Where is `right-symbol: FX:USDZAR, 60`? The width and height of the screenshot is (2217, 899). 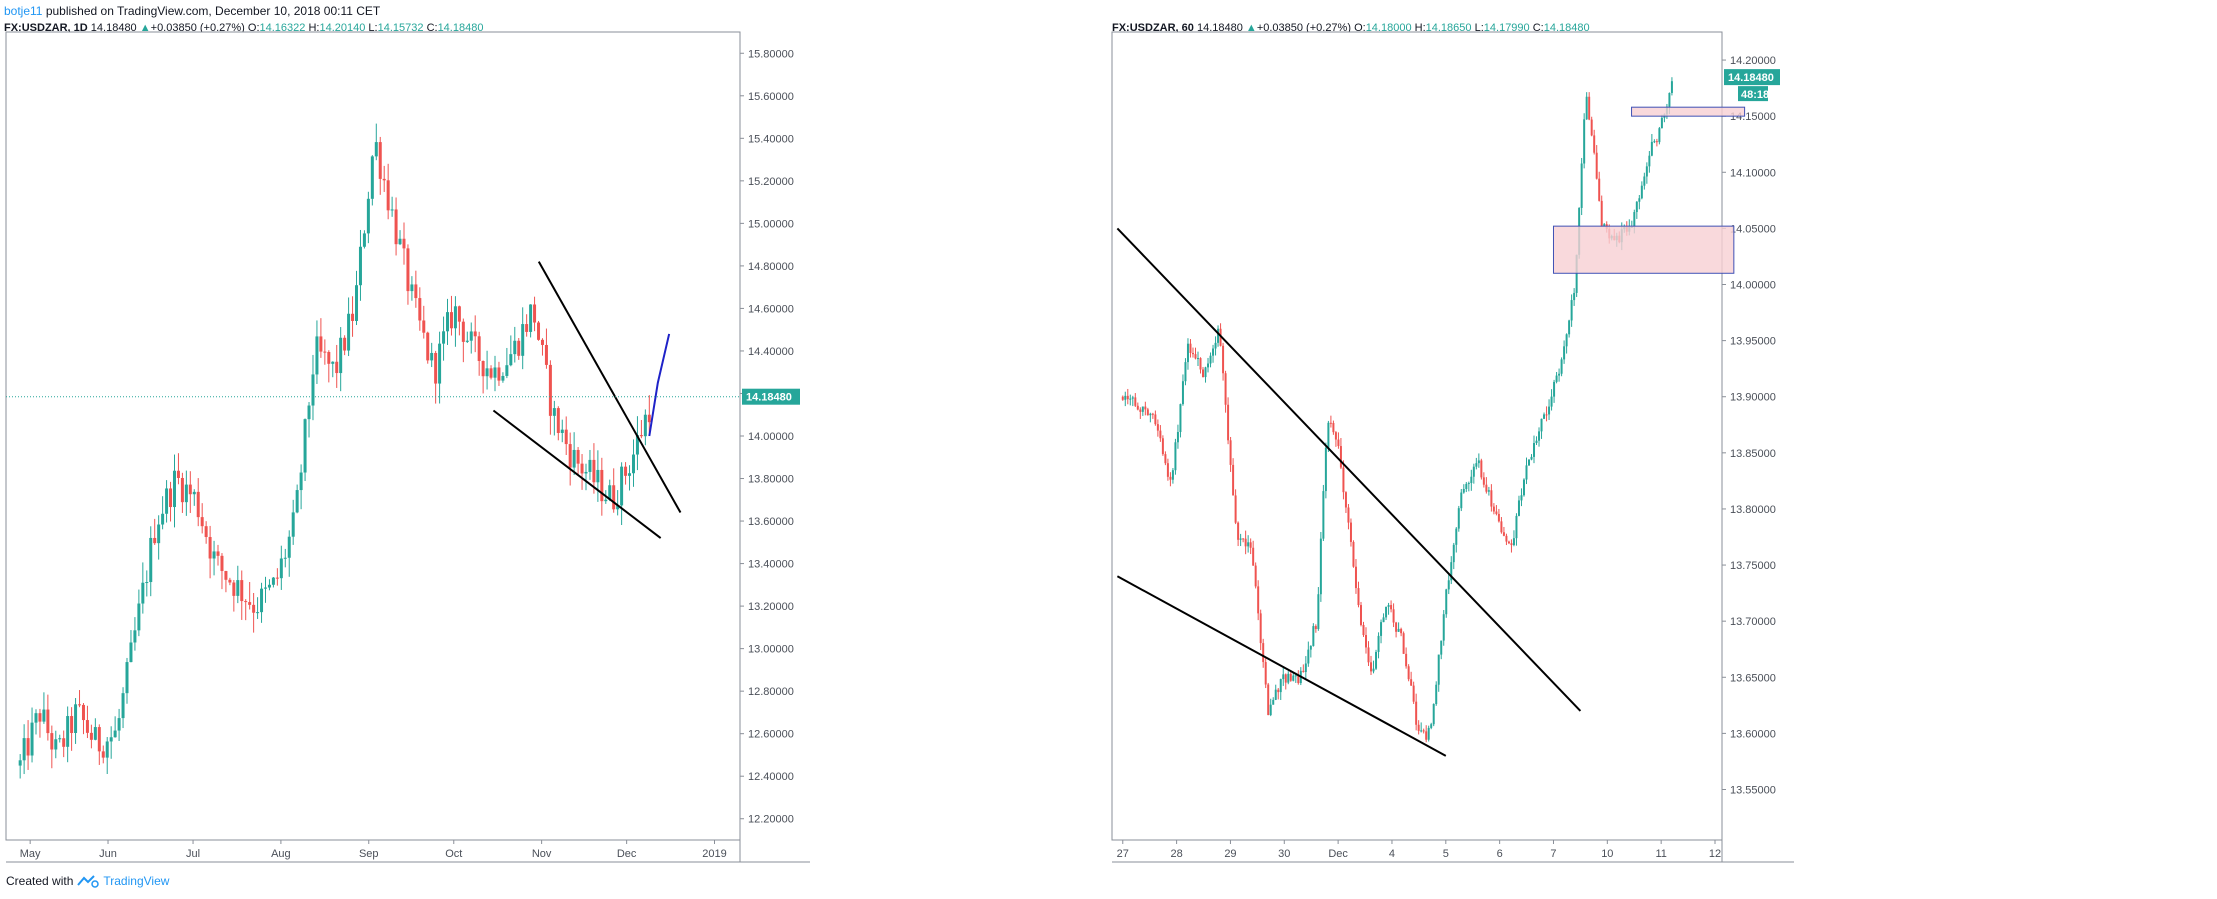
right-symbol: FX:USDZAR, 60 is located at coordinates (1153, 28).